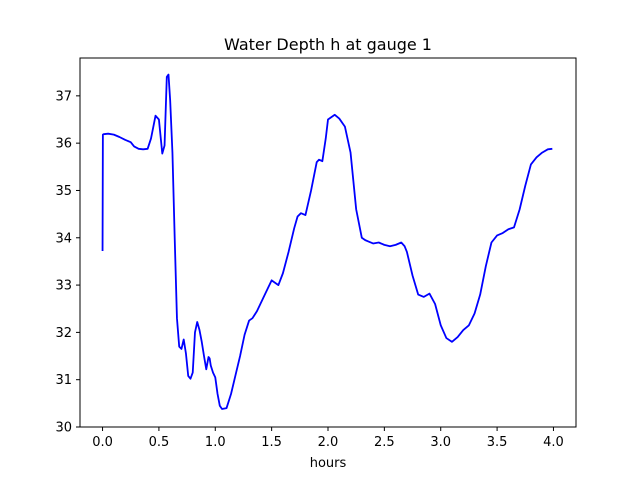 This screenshot has width=640, height=480. I want to click on y-tick-label: 31, so click(63, 380).